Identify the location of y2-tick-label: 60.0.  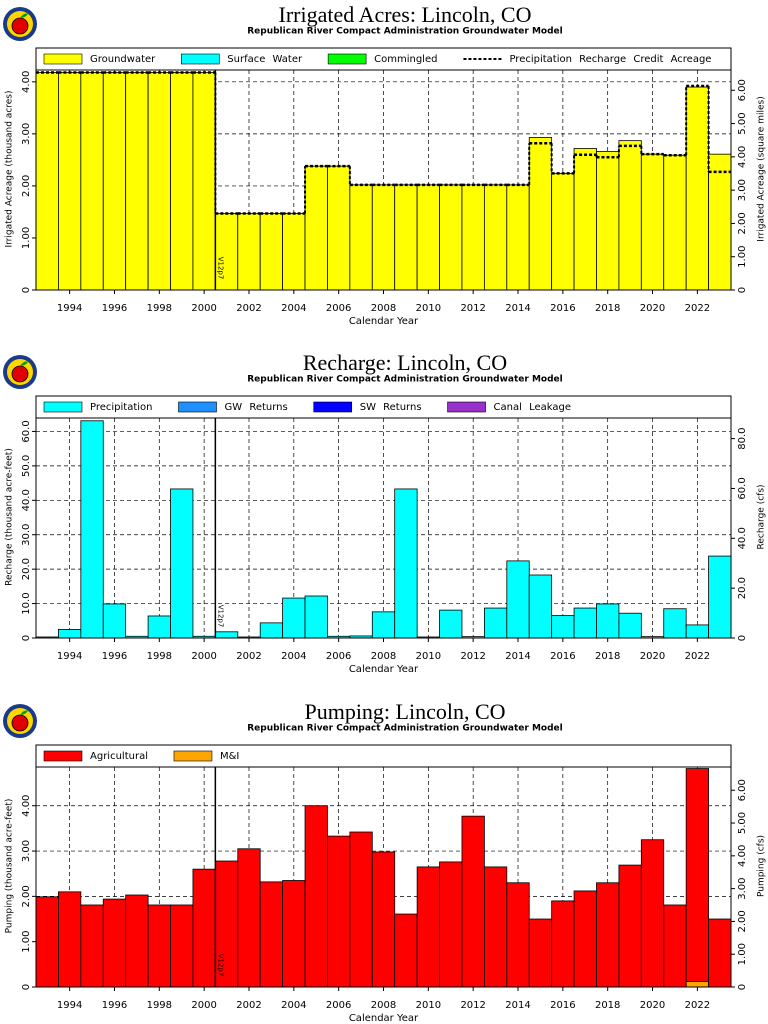
(742, 488).